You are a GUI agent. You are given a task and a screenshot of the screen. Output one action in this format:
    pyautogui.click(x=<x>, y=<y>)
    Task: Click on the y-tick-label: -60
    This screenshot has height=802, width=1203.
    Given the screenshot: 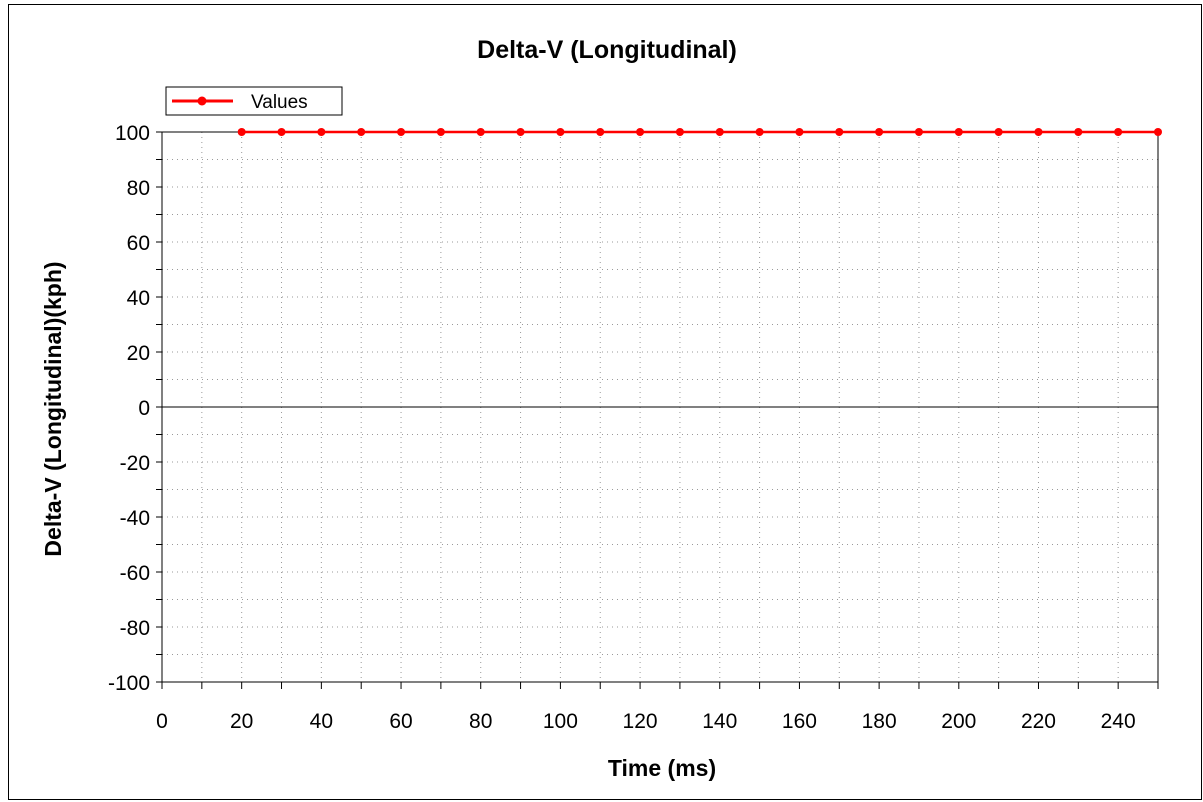 What is the action you would take?
    pyautogui.click(x=135, y=573)
    